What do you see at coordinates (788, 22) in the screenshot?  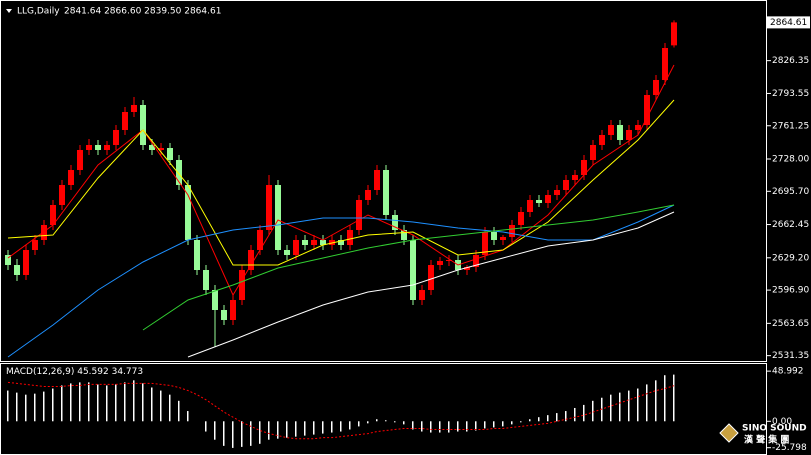 I see `last-price-box` at bounding box center [788, 22].